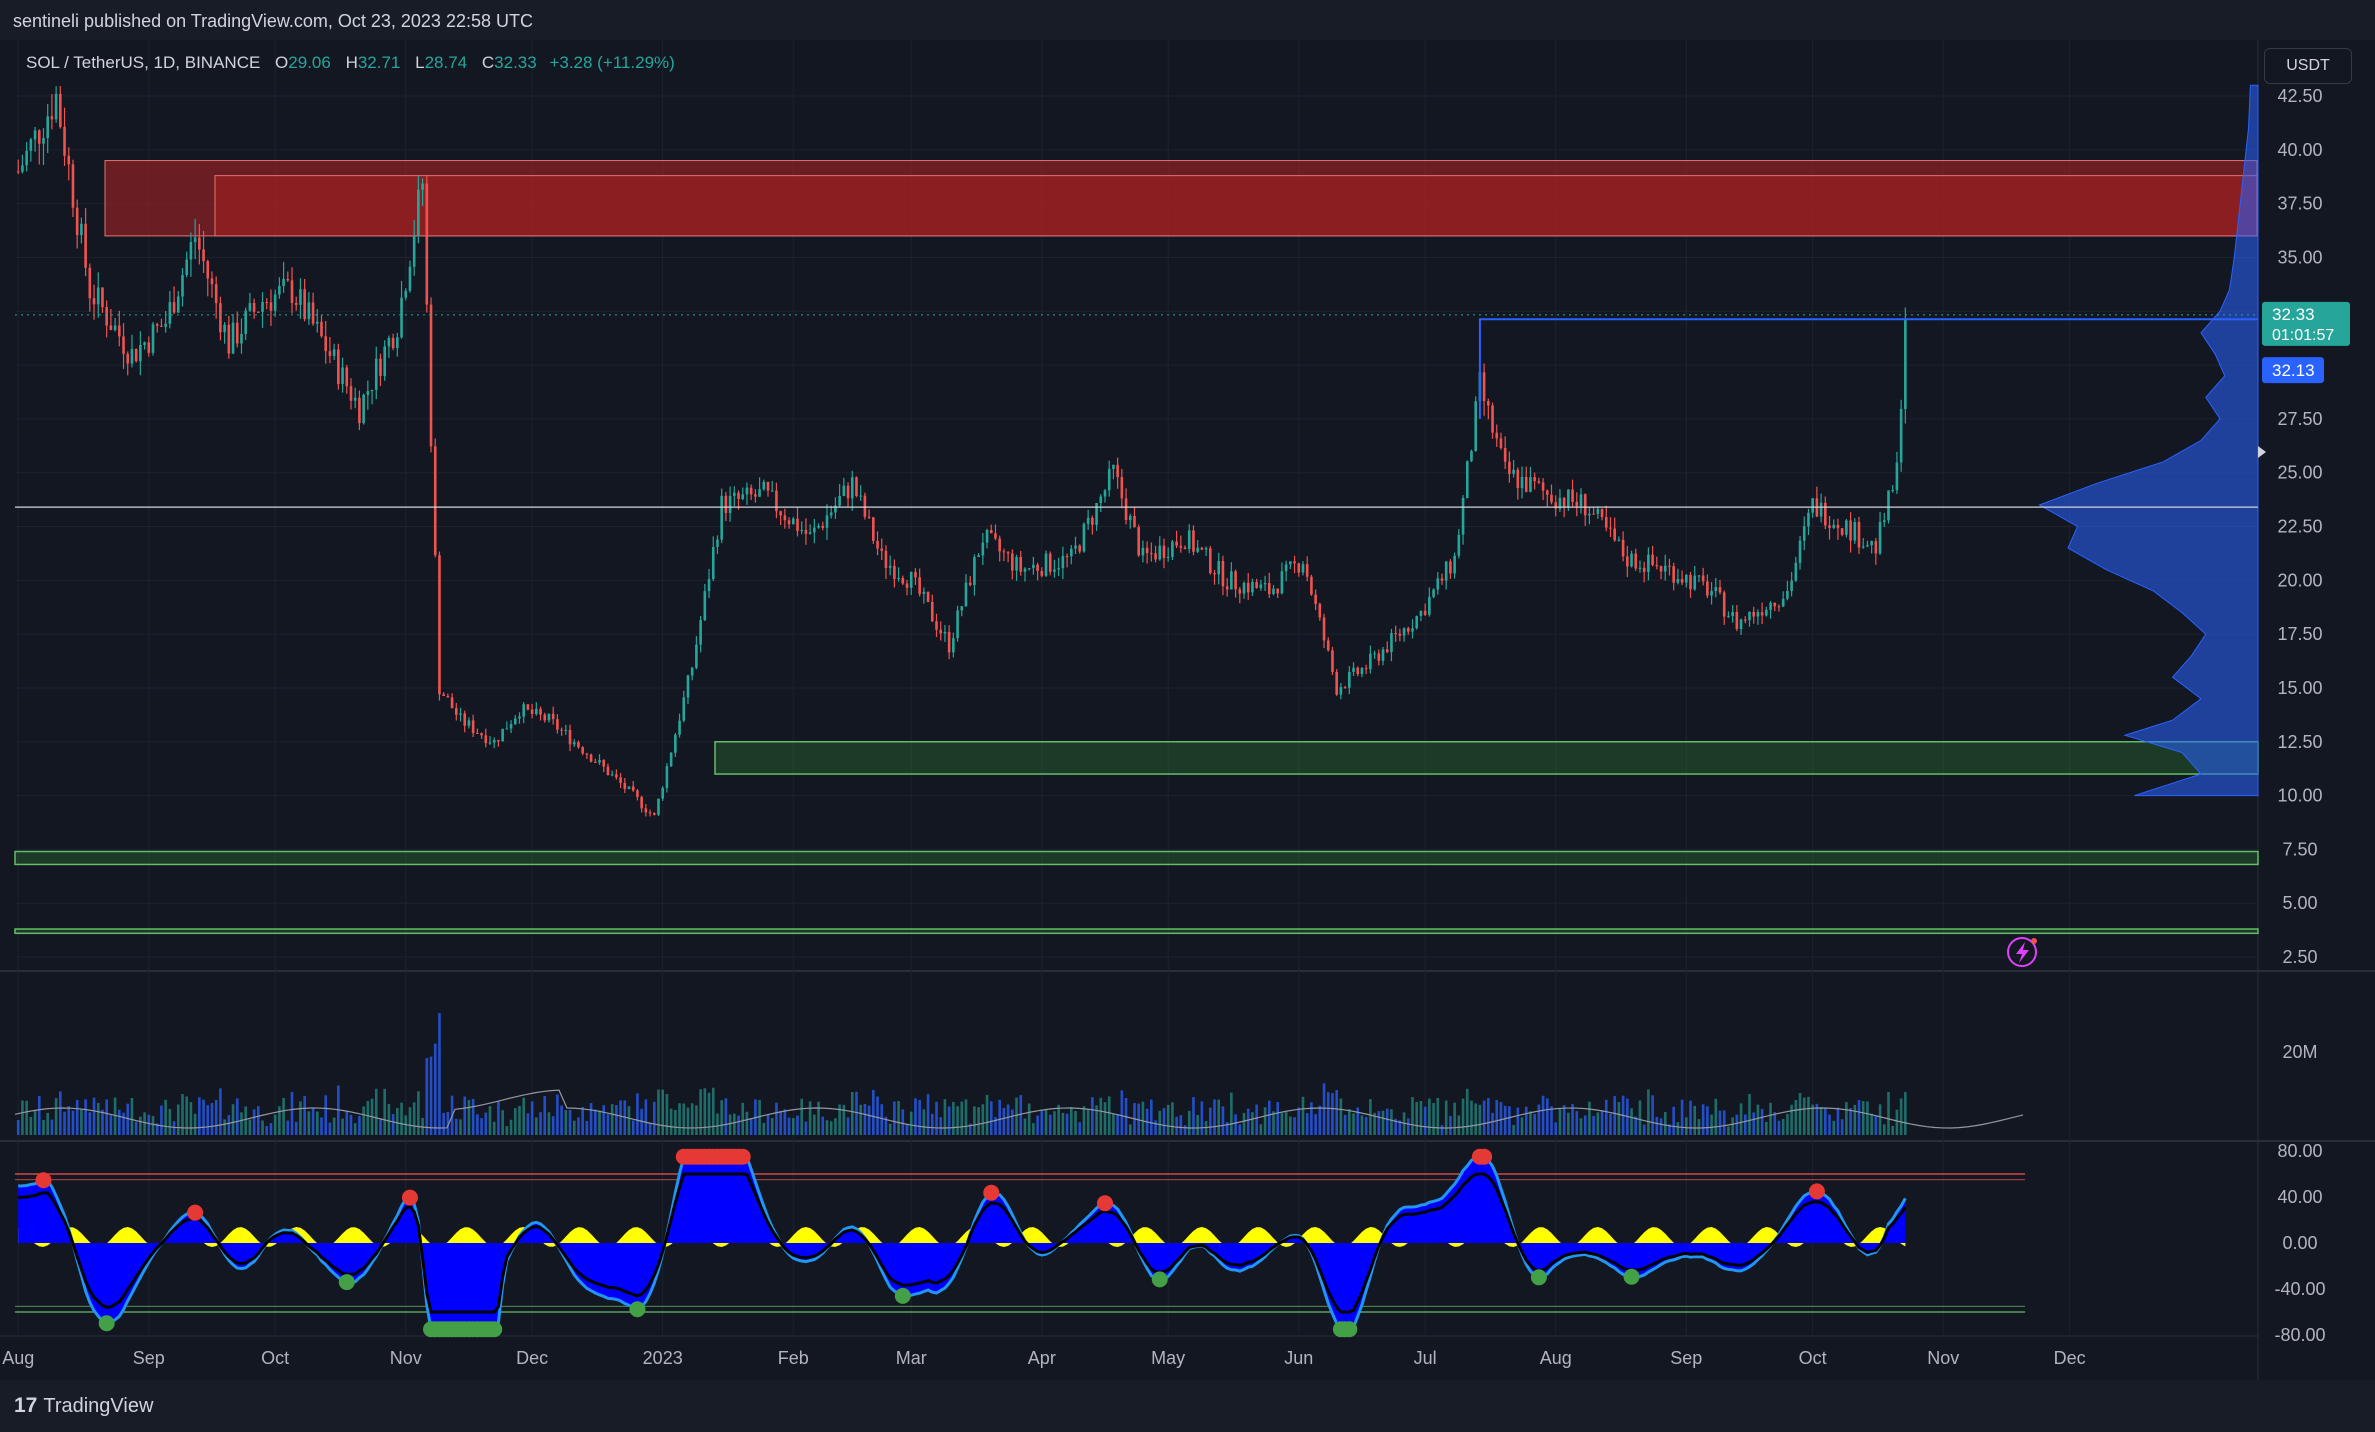 The height and width of the screenshot is (1432, 2375). I want to click on time-tick-label: Apr, so click(1042, 1358).